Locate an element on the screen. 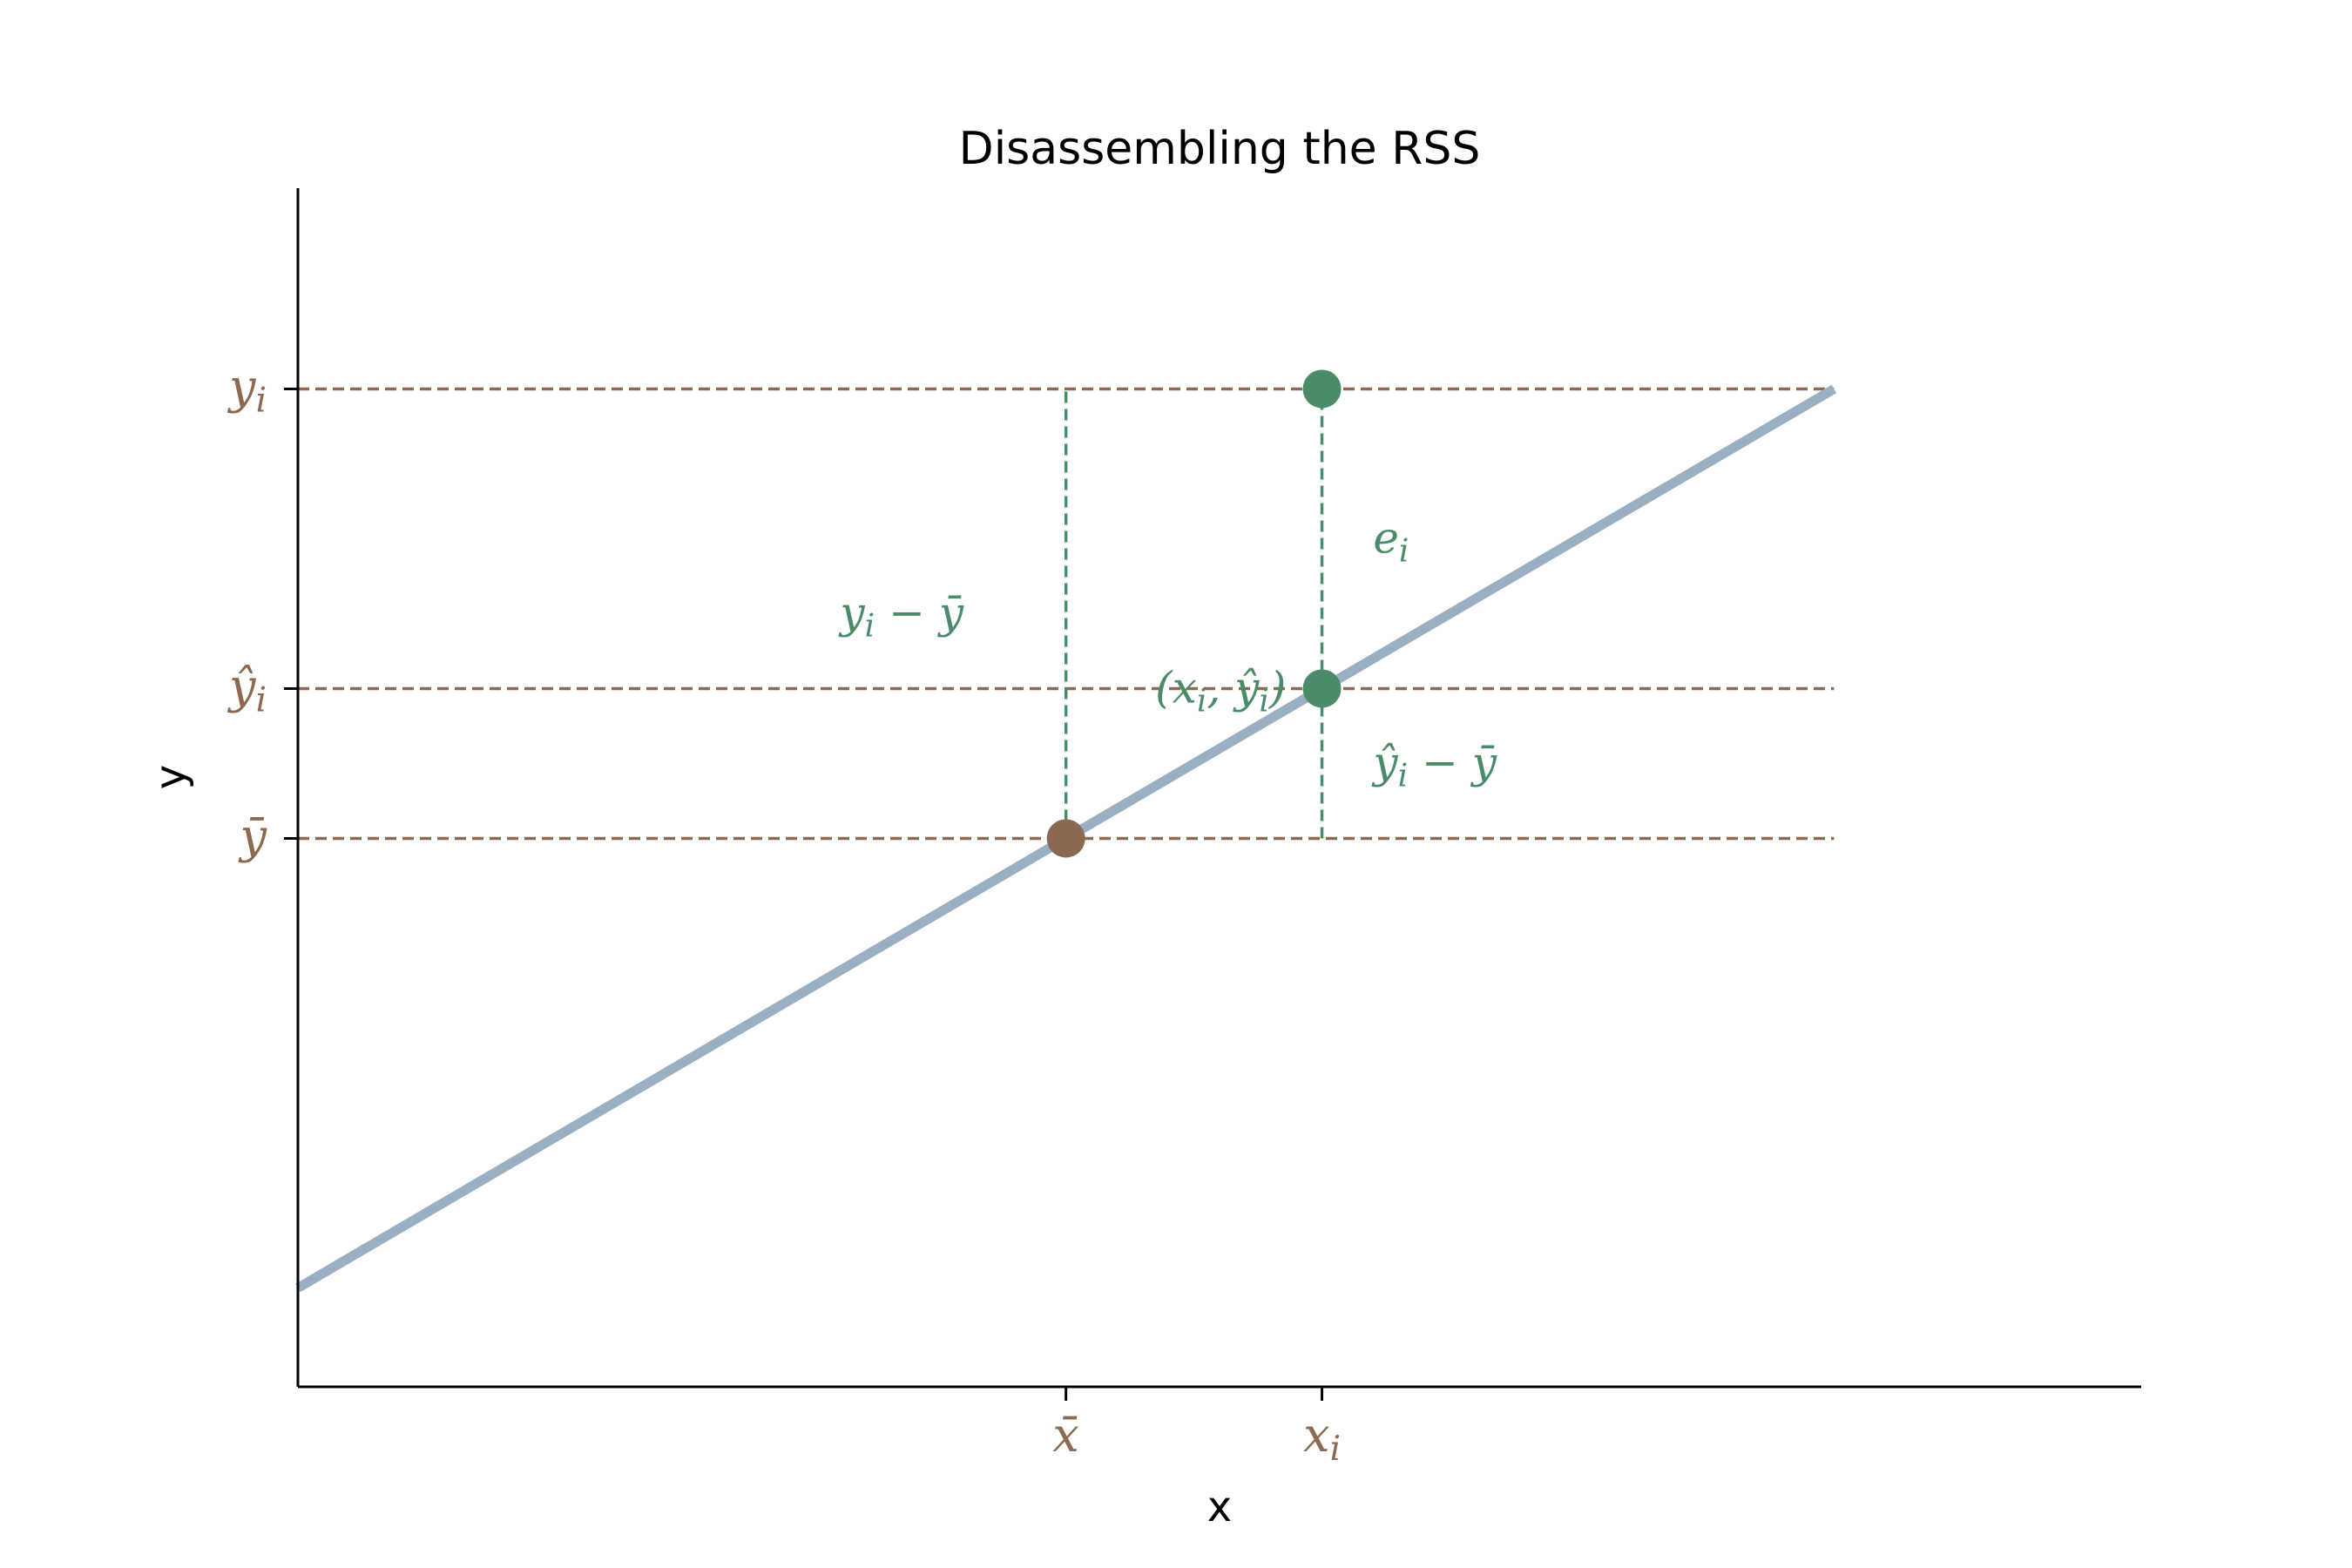 This screenshot has height=1568, width=2352. fitted-point is located at coordinates (1322, 688).